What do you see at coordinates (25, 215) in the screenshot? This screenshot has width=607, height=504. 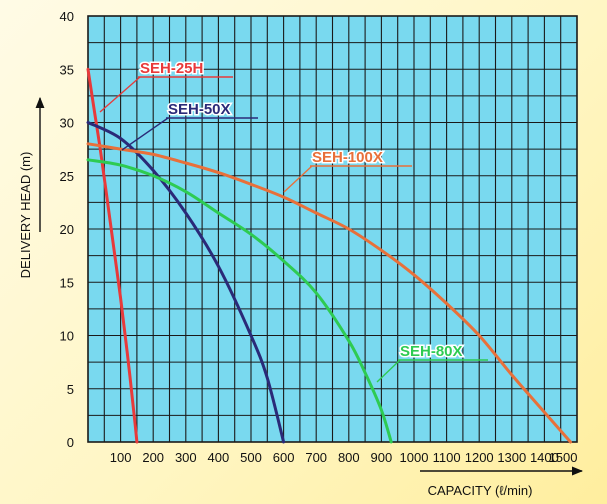 I see `y-axis-title: DELIVERY HEAD (m)` at bounding box center [25, 215].